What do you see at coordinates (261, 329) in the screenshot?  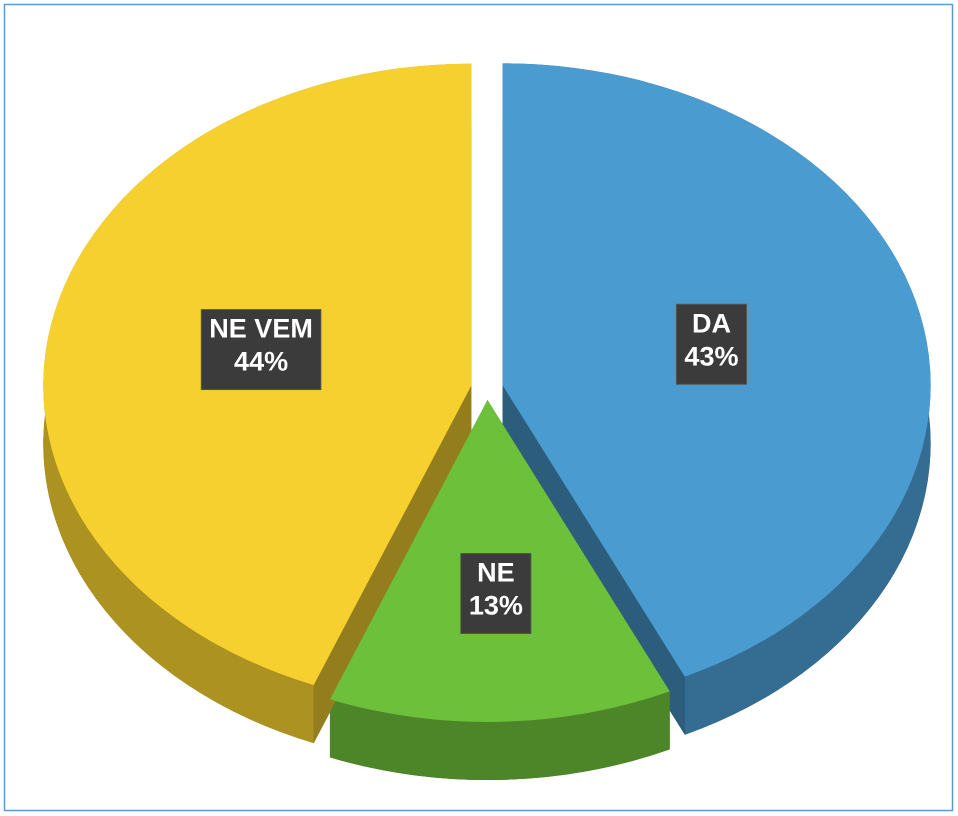 I see `slice-label: NE VEM` at bounding box center [261, 329].